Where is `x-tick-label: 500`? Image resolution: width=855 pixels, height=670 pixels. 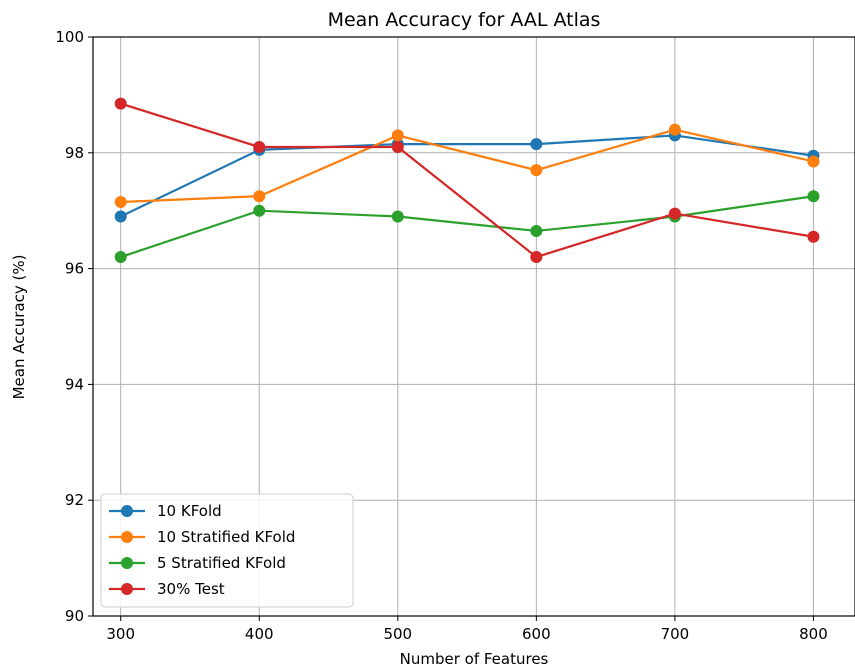
x-tick-label: 500 is located at coordinates (397, 634).